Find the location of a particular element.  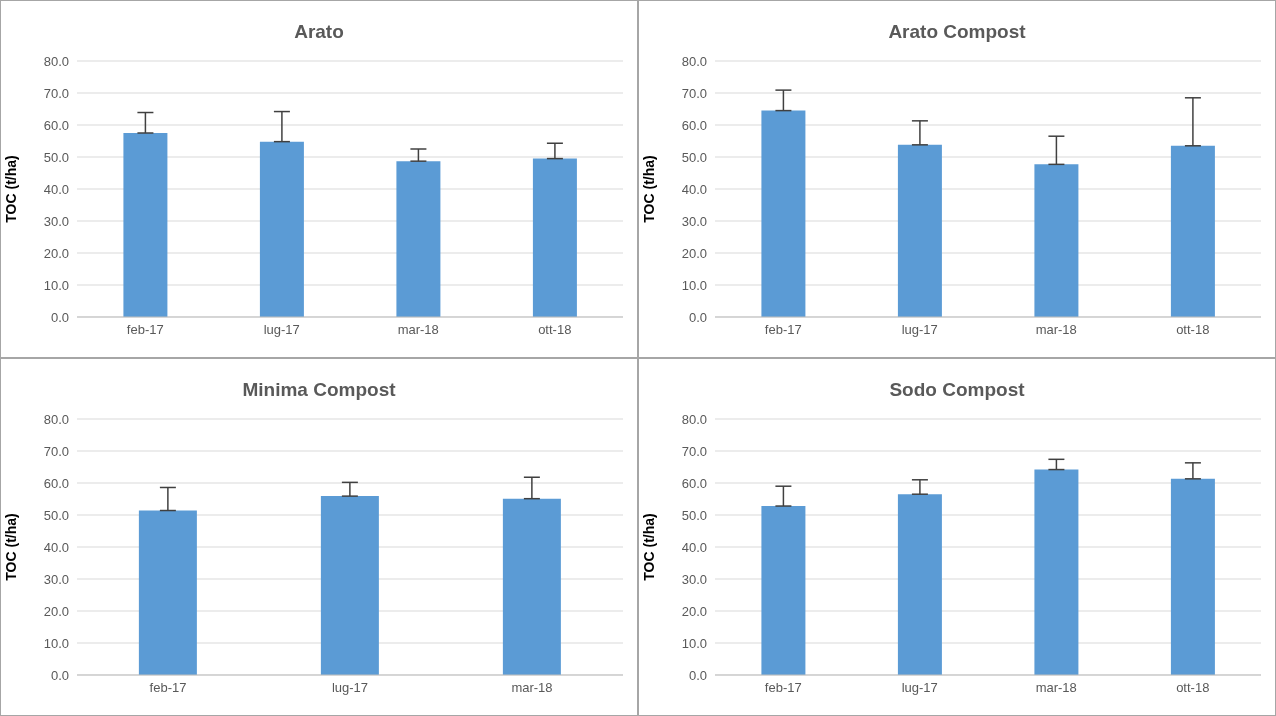

chart-title: Arato Compost is located at coordinates (957, 32).